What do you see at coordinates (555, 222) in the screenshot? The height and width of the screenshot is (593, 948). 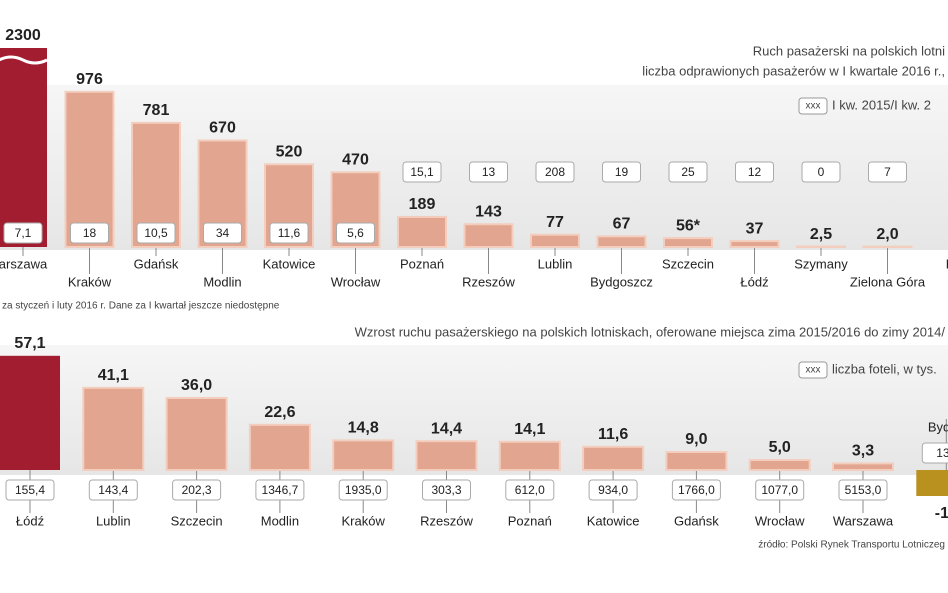 I see `value-label: 77` at bounding box center [555, 222].